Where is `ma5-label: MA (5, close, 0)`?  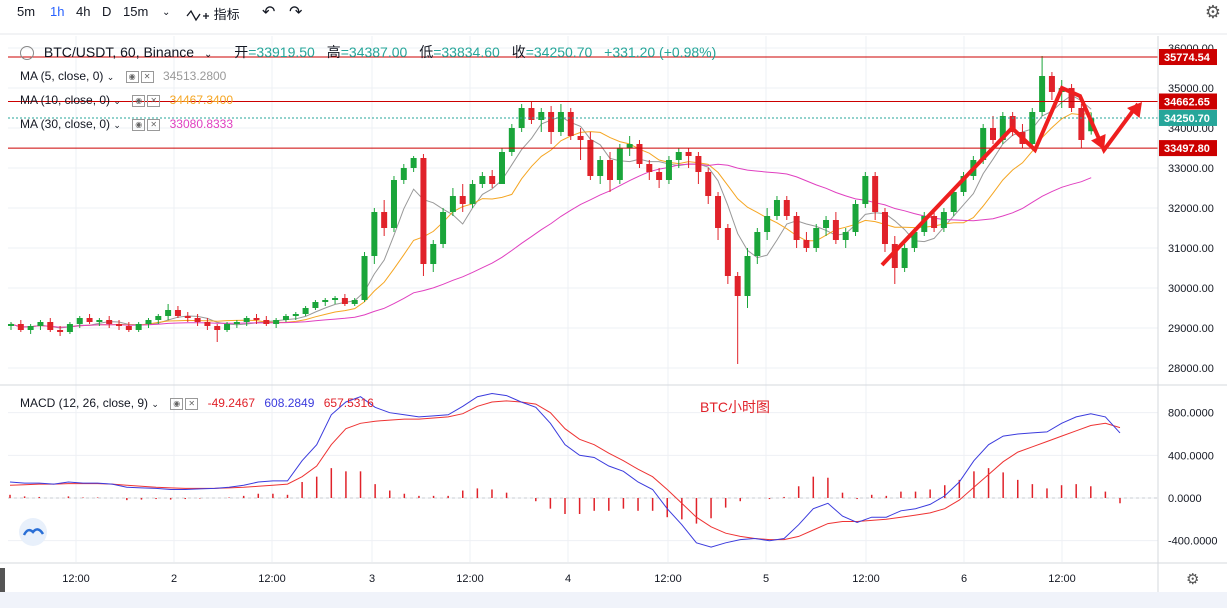 ma5-label: MA (5, close, 0) is located at coordinates (62, 76).